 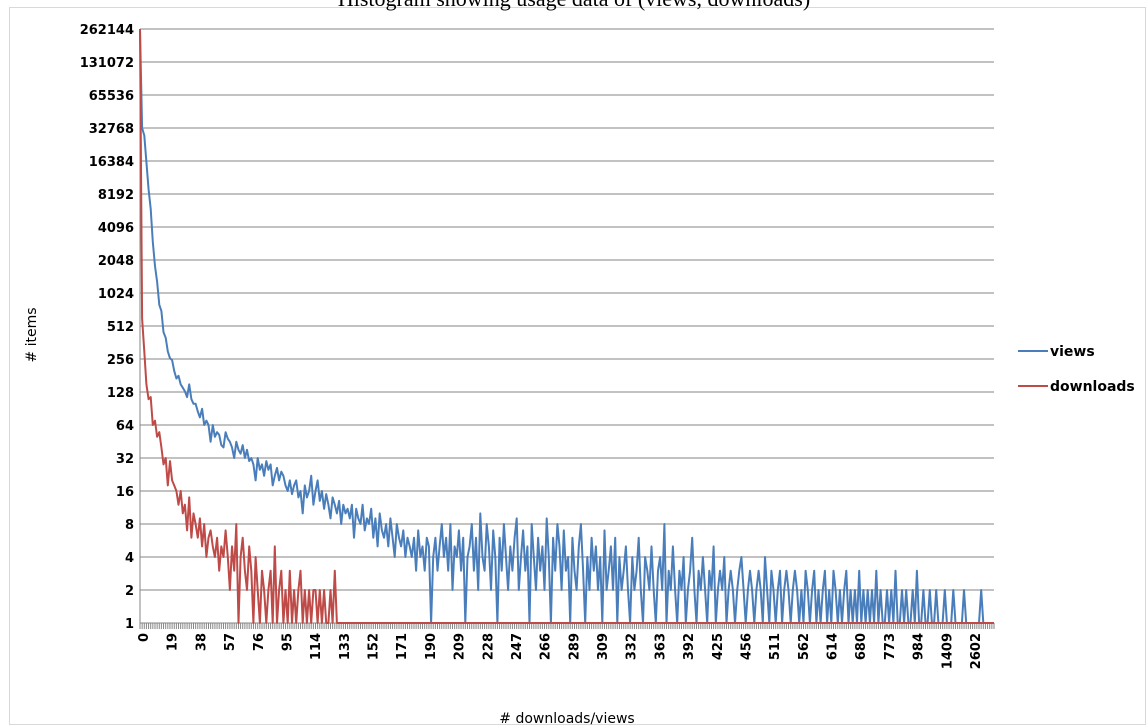 I want to click on y-tick-label: 4, so click(x=129, y=558).